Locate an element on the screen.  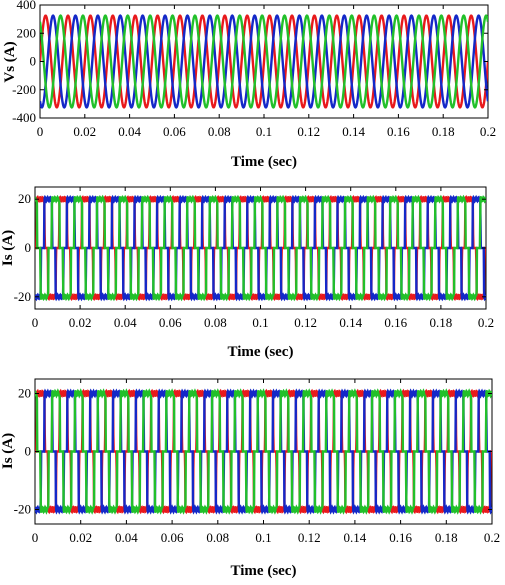
y-tick-label: -400 is located at coordinates (24, 117).